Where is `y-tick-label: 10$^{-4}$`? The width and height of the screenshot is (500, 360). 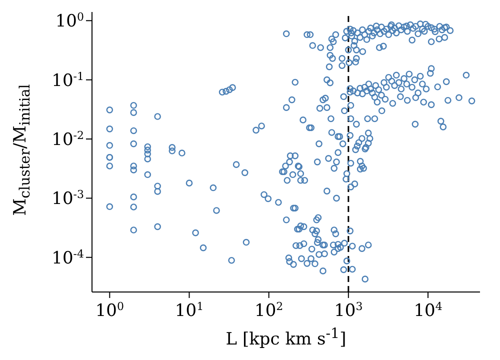 y-tick-label: 10$^{-4}$ is located at coordinates (68, 257).